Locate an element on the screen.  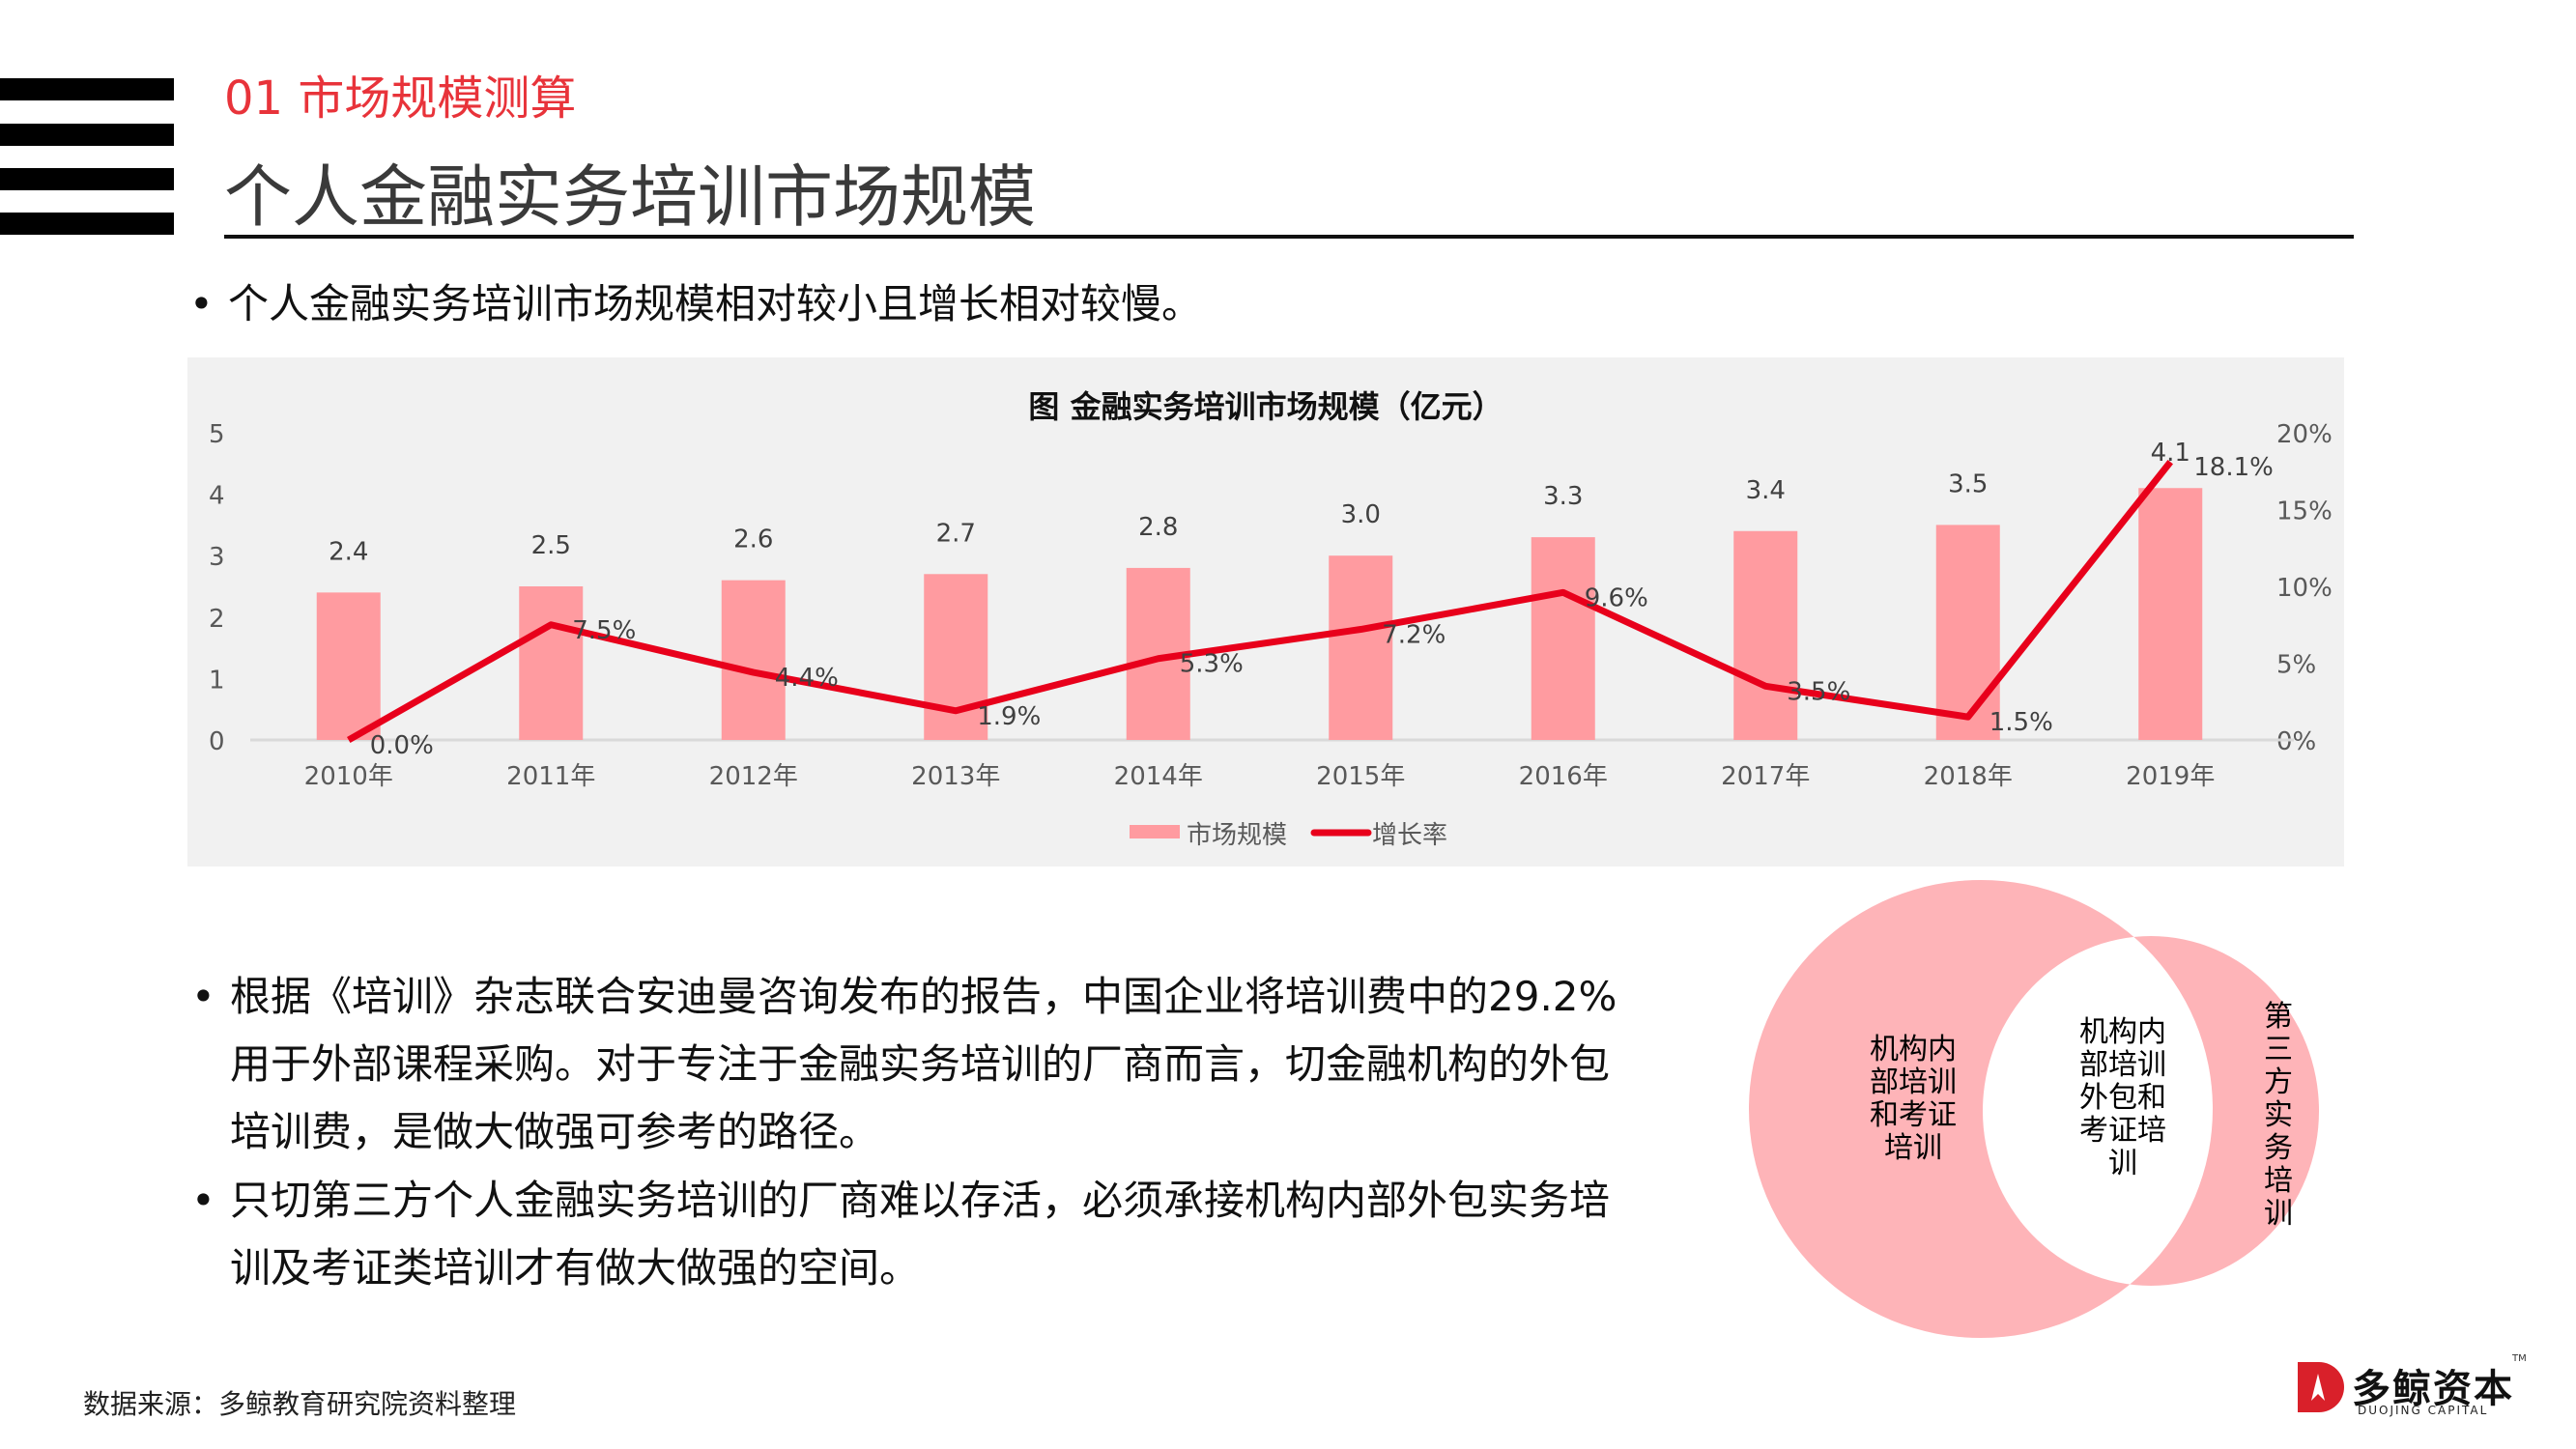
chart-title: 图 金融实务培训市场规模（亿元） is located at coordinates (1266, 406).